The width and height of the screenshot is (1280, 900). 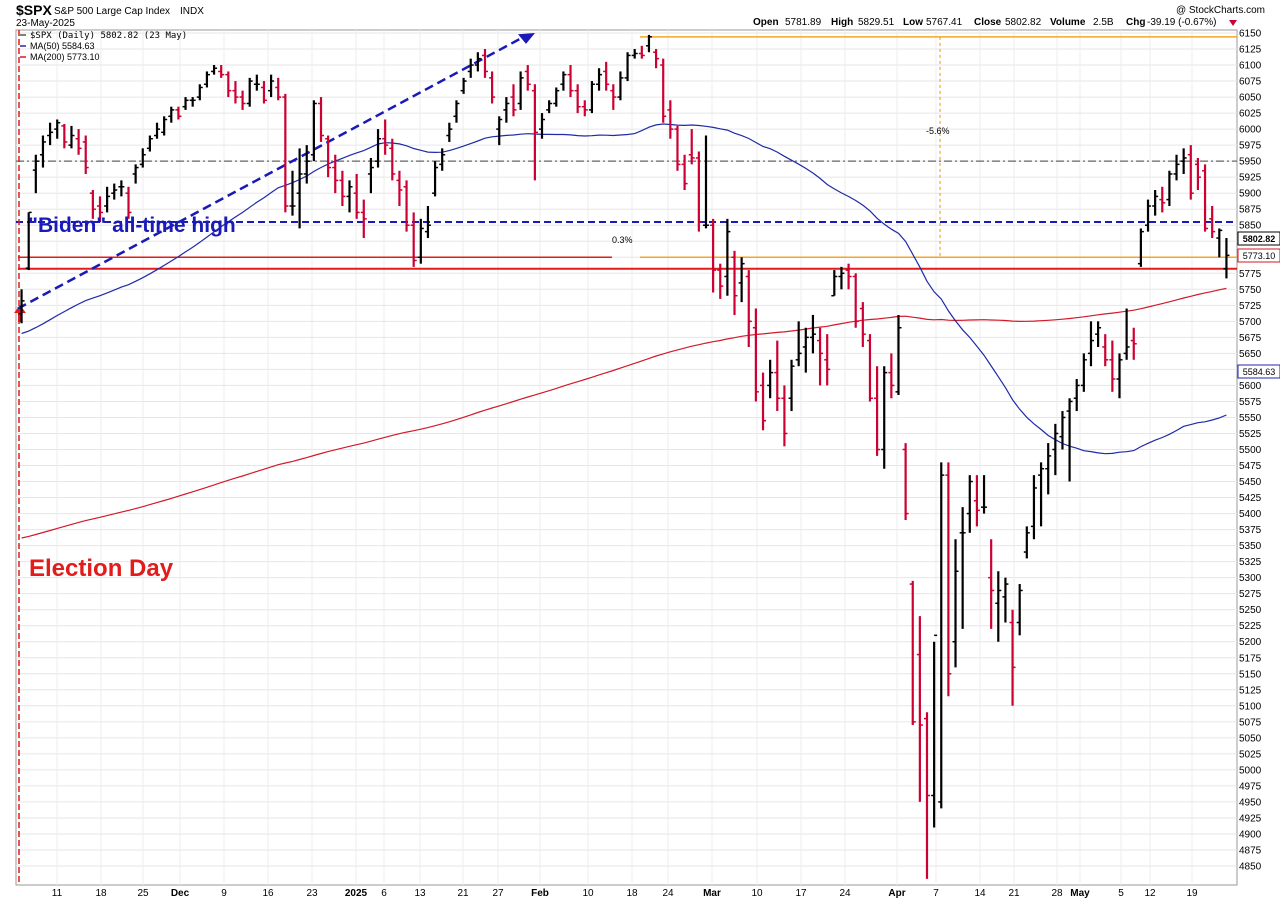 What do you see at coordinates (876, 22) in the screenshot?
I see `high-value: 5829.51` at bounding box center [876, 22].